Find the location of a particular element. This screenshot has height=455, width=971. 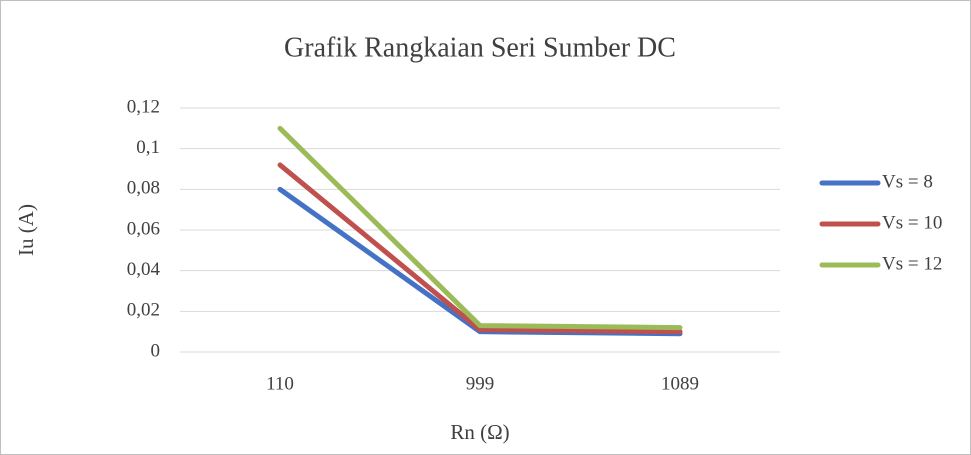

y-tick-label: 0,06 is located at coordinates (143, 228).